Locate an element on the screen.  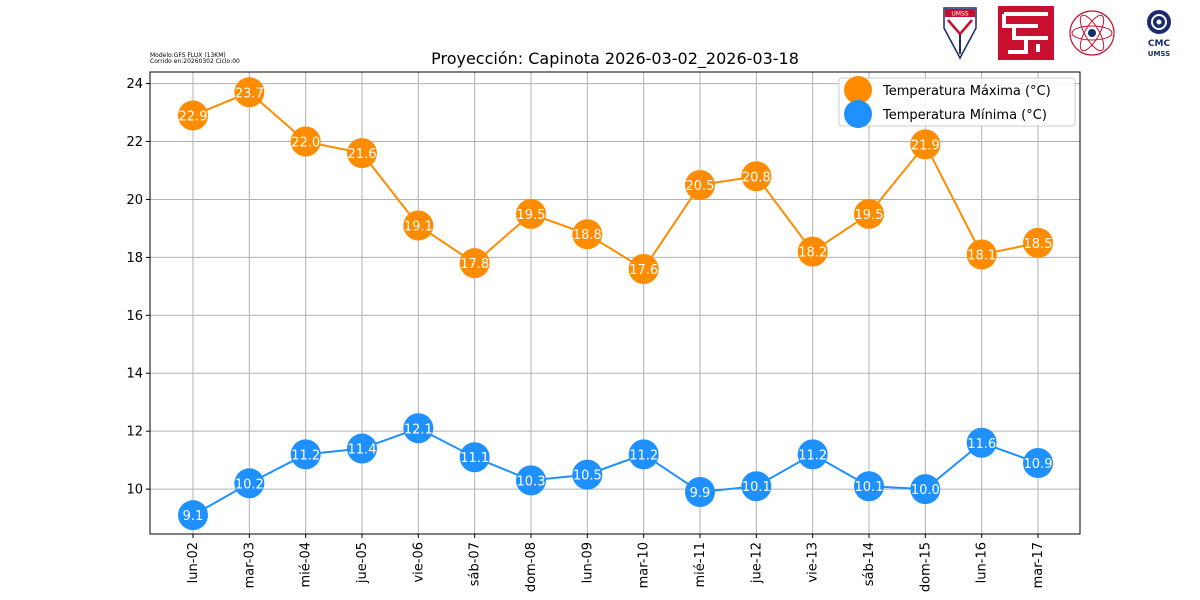
x-tick-label: mié-04 is located at coordinates (306, 565).